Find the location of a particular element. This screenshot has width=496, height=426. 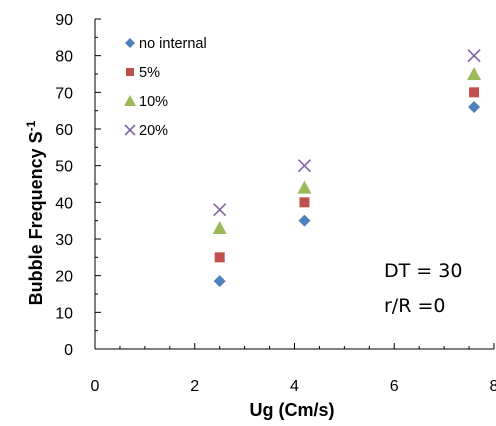

y-tick-label: 50 is located at coordinates (64, 167).